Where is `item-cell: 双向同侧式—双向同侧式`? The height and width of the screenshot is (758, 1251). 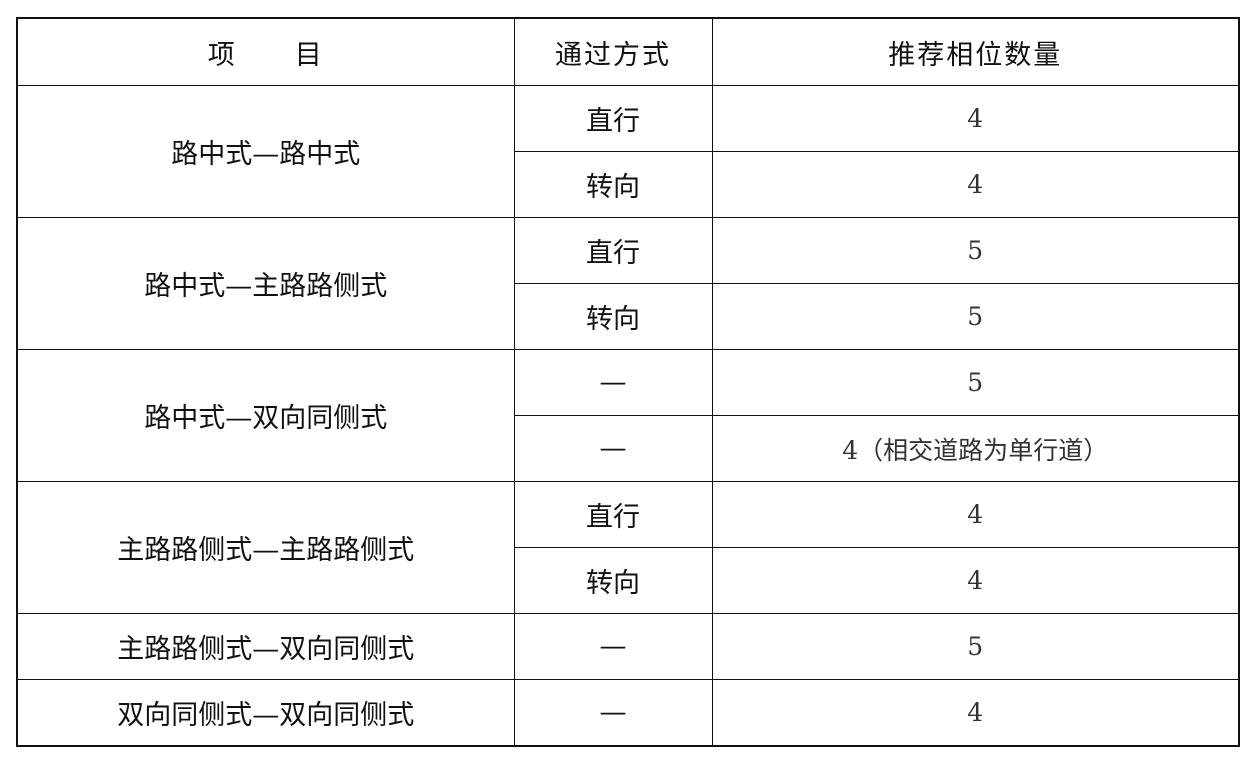
item-cell: 双向同侧式—双向同侧式 is located at coordinates (265, 713).